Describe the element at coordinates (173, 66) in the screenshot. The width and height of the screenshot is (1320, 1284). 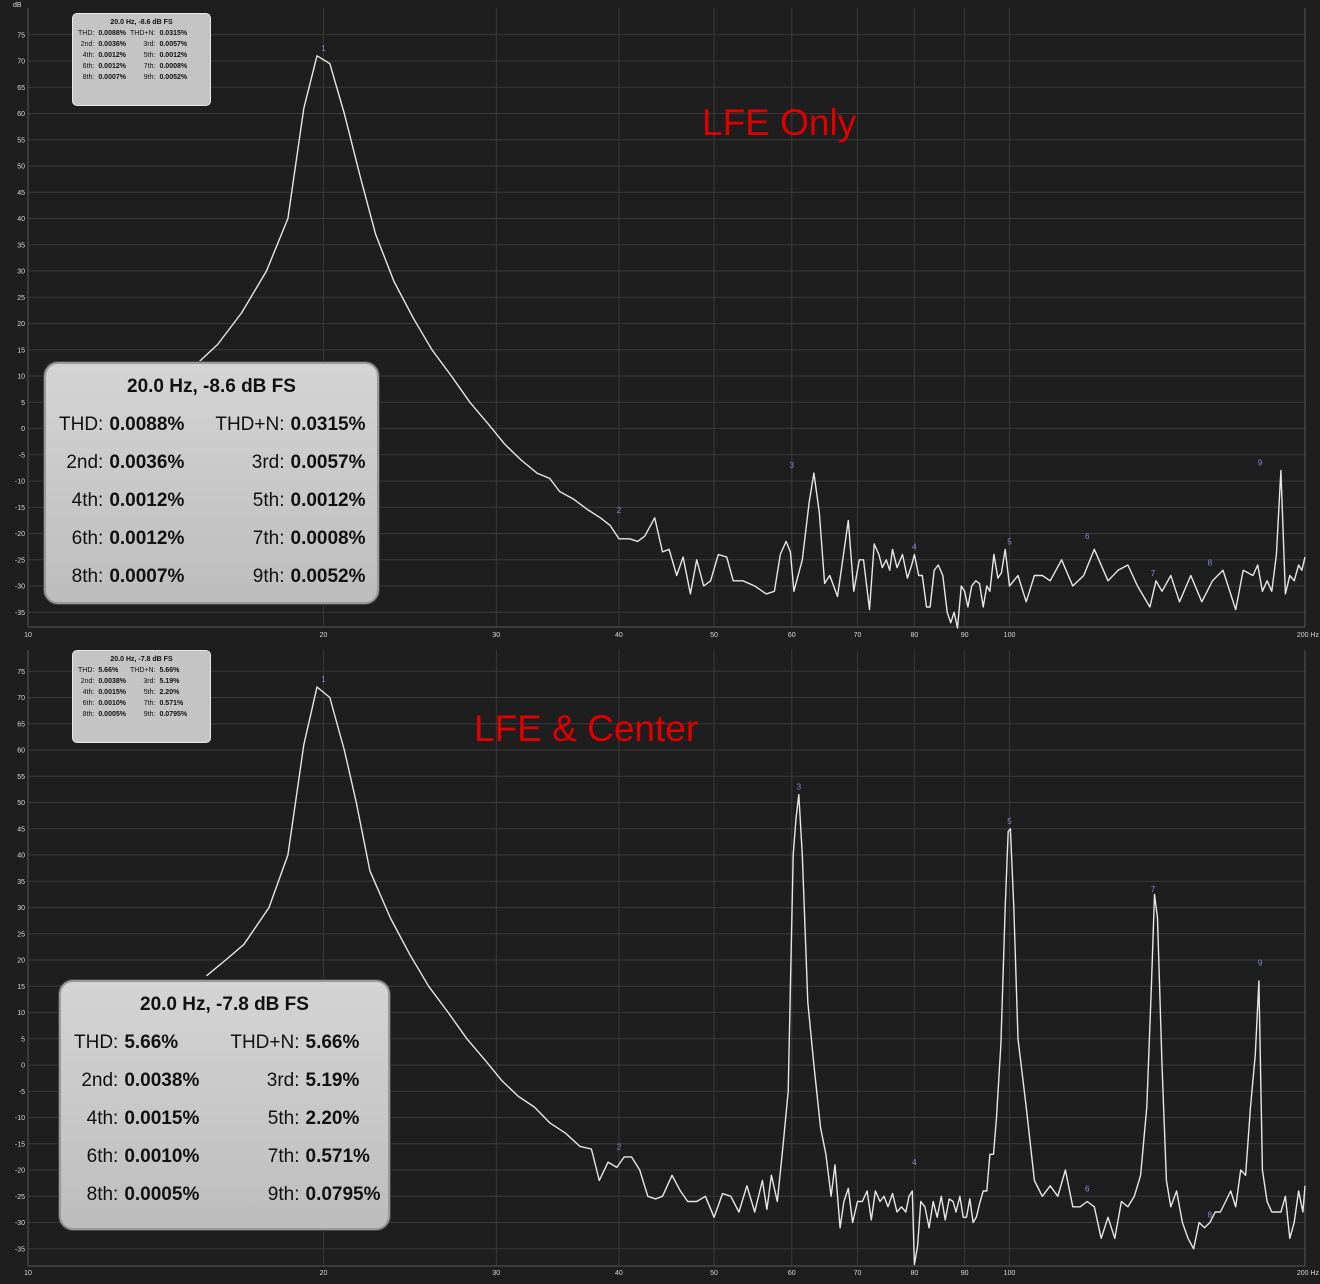
I see `mini-val: 0.0008%` at that location.